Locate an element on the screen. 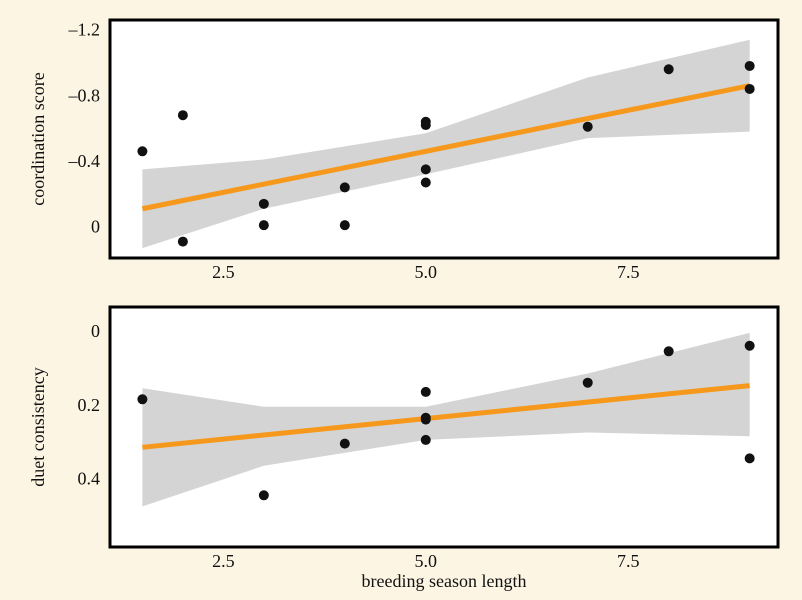 The height and width of the screenshot is (600, 802). y-tick-label: 0.4 is located at coordinates (89, 479).